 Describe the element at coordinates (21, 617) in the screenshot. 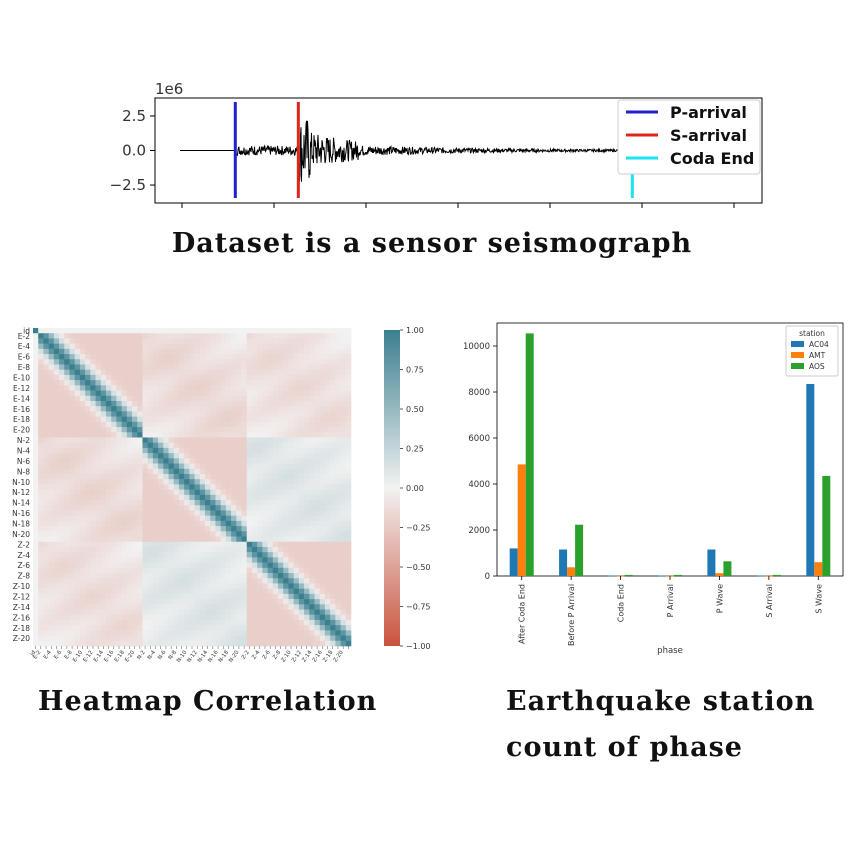

I see `heatmap-row-label: Z-16` at that location.